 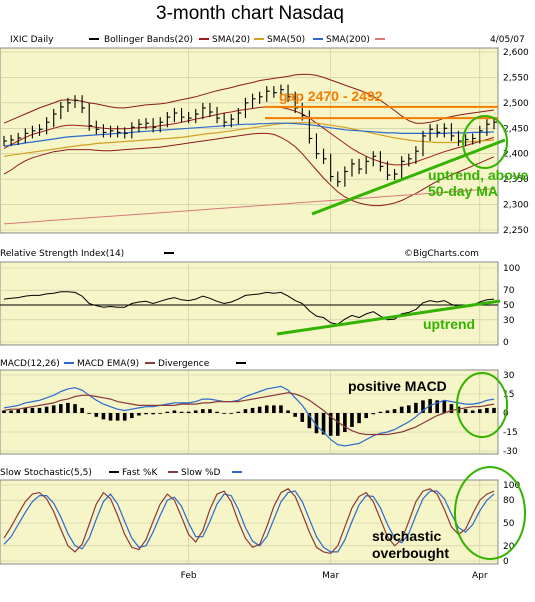 I want to click on rsi-y-tick-label: 0, so click(x=506, y=343).